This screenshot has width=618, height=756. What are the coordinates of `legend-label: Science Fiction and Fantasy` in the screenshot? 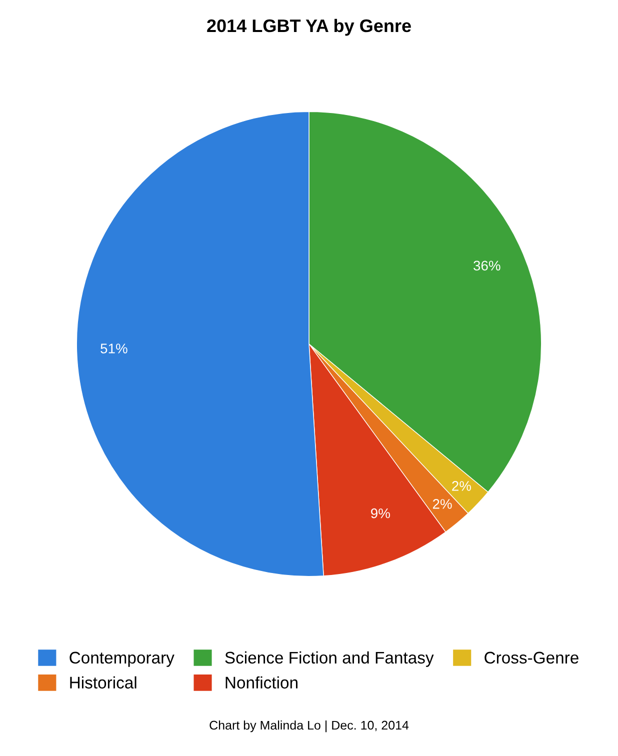 It's located at (329, 659).